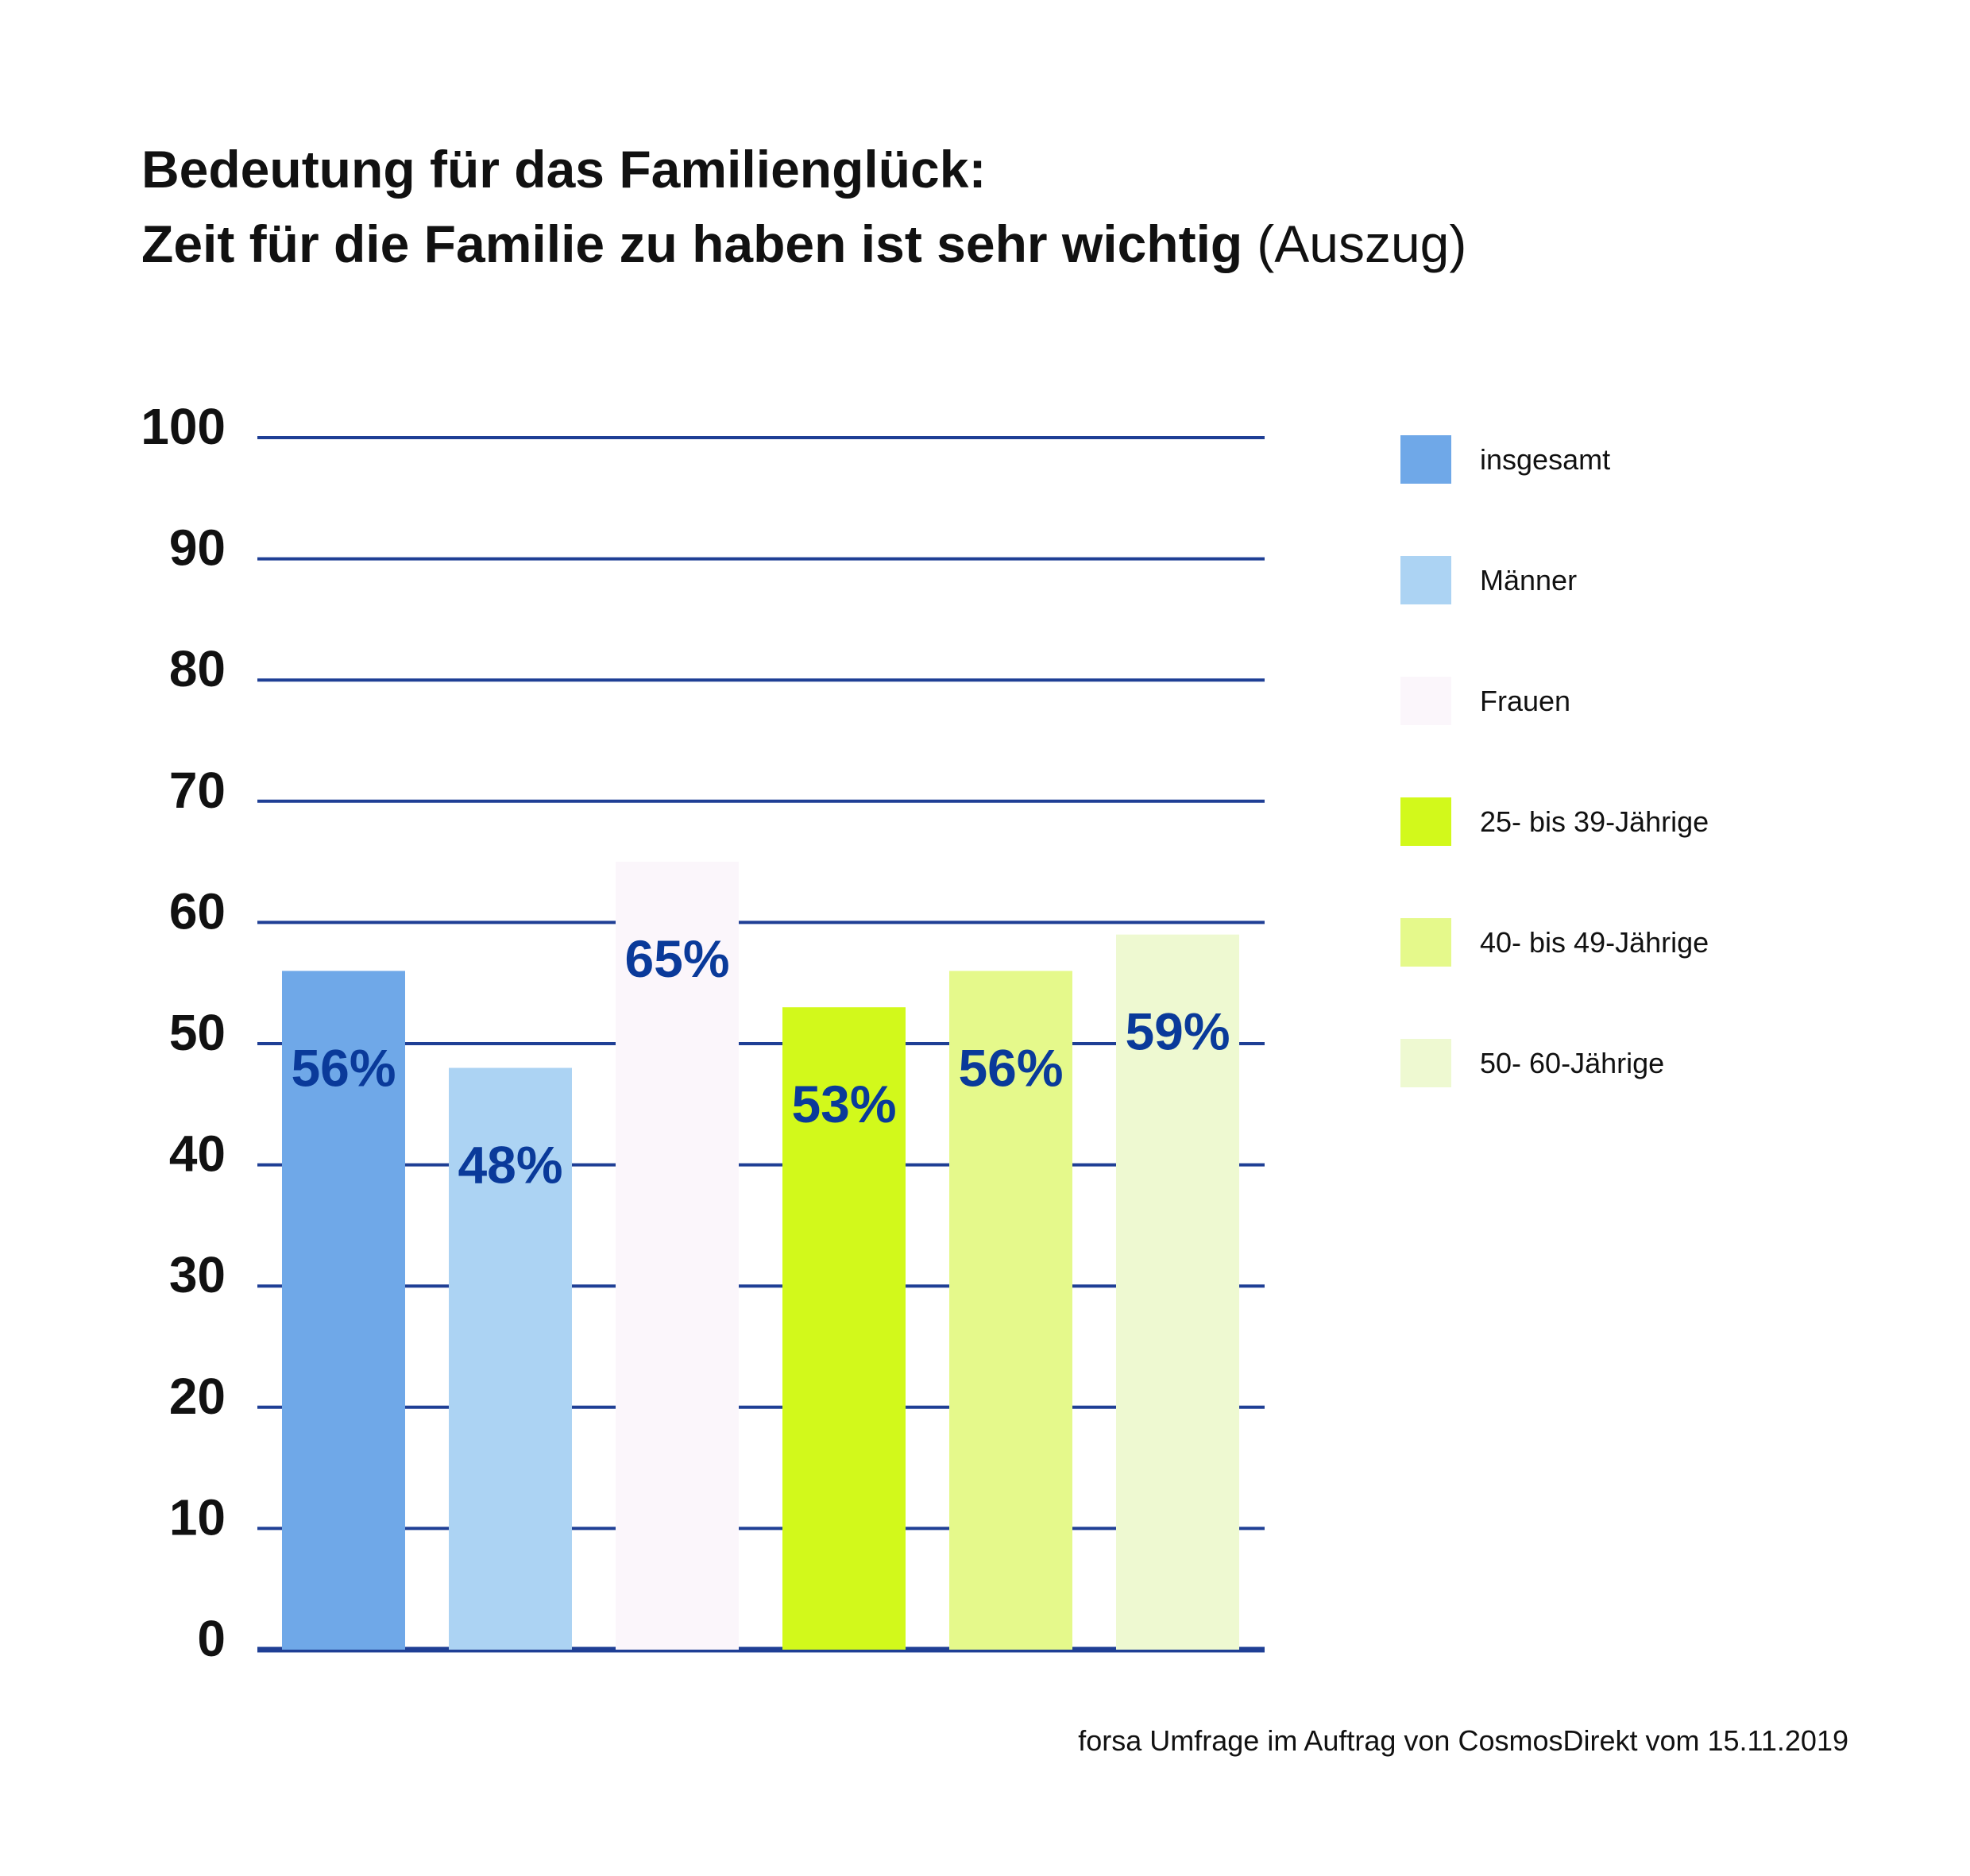  What do you see at coordinates (197, 1032) in the screenshot?
I see `y-tick-label: 50` at bounding box center [197, 1032].